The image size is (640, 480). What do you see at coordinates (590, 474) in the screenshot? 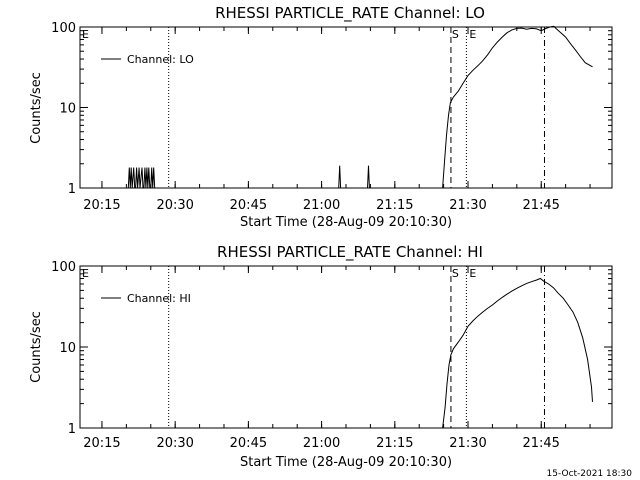
I see `footer-timestamp: 15-Oct-2021 18:30` at bounding box center [590, 474].